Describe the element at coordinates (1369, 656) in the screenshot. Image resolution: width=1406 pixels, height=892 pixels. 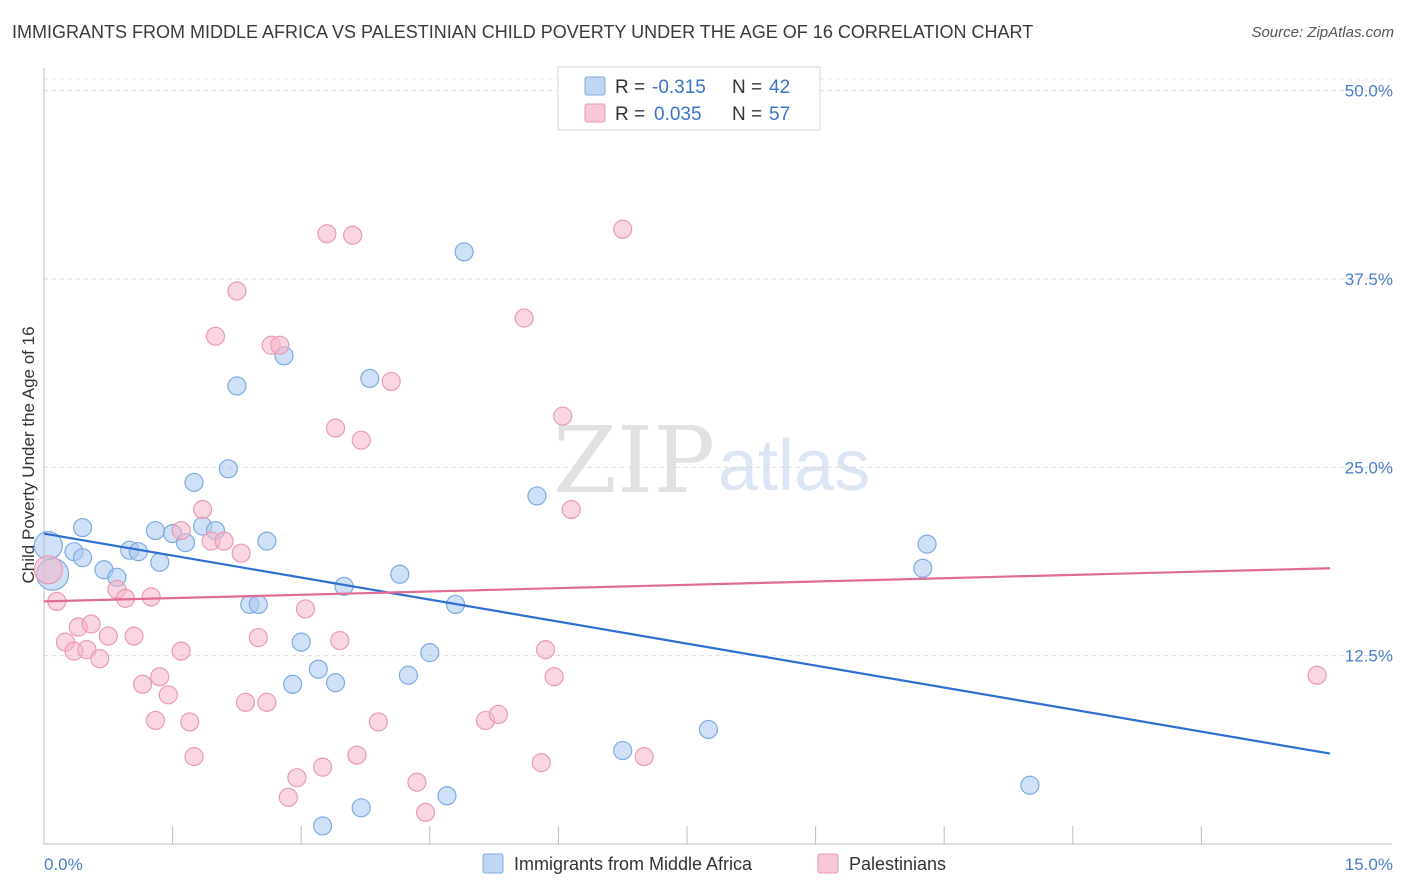
I see `y-tick-label: 12.5%` at that location.